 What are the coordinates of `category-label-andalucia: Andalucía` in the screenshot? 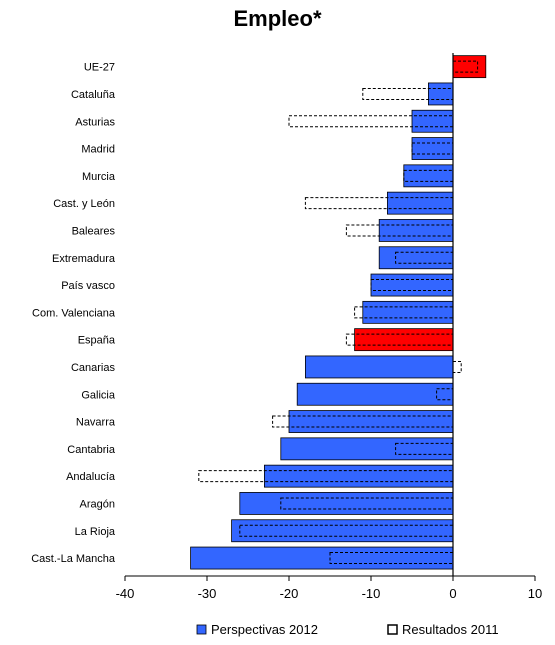 It's located at (91, 477).